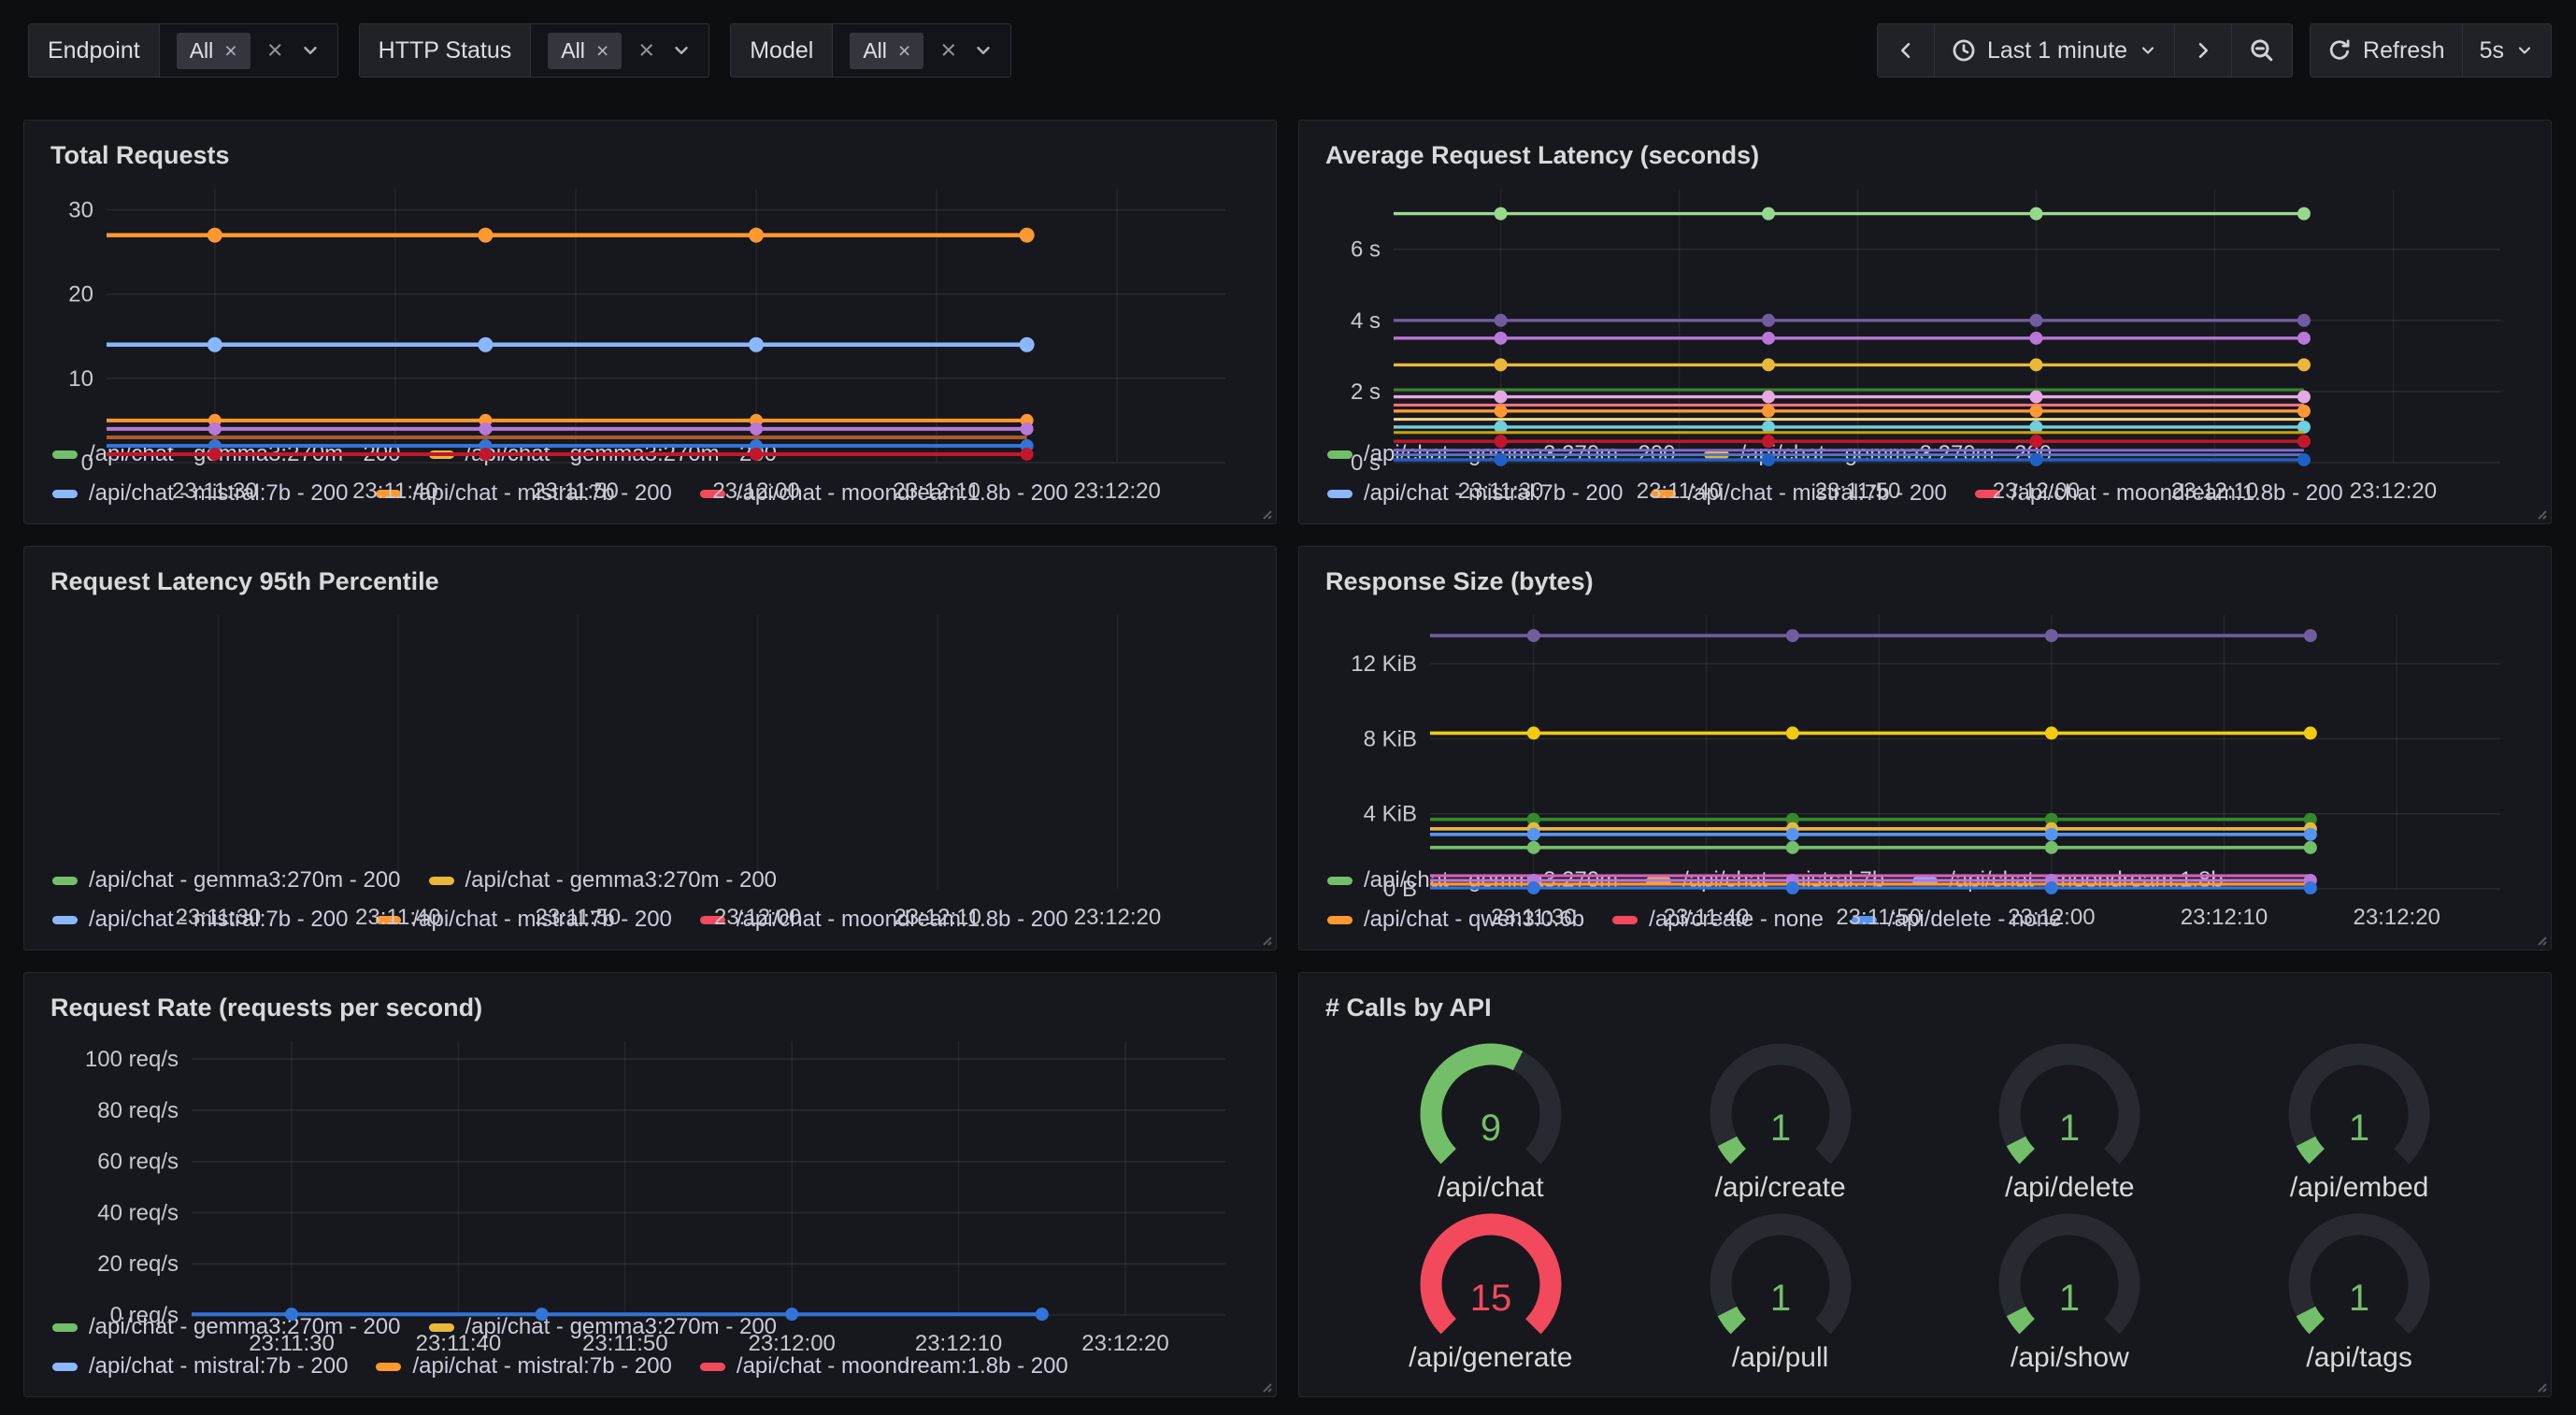 This screenshot has width=2576, height=1415. Describe the element at coordinates (244, 581) in the screenshot. I see `panel-title: Request Latency 95th Percentile` at that location.